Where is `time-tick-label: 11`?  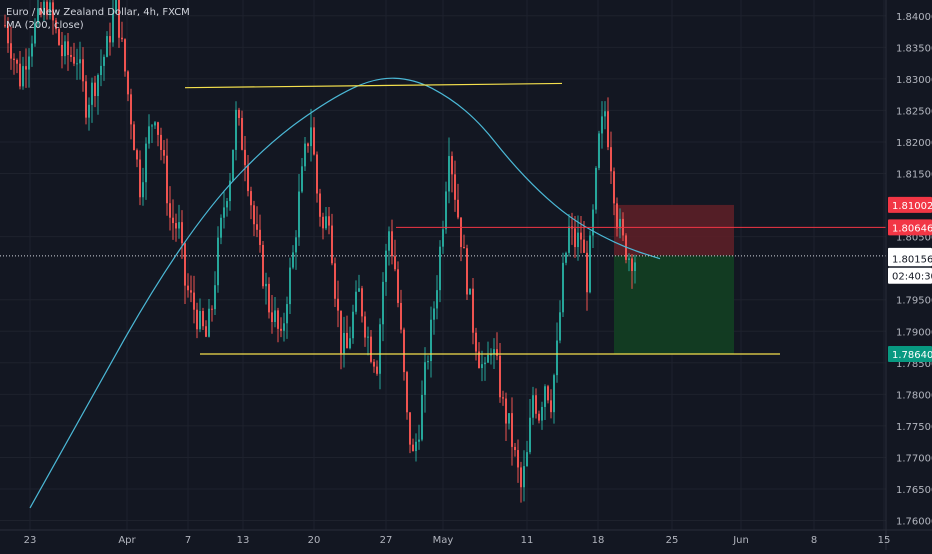
time-tick-label: 11 is located at coordinates (527, 540).